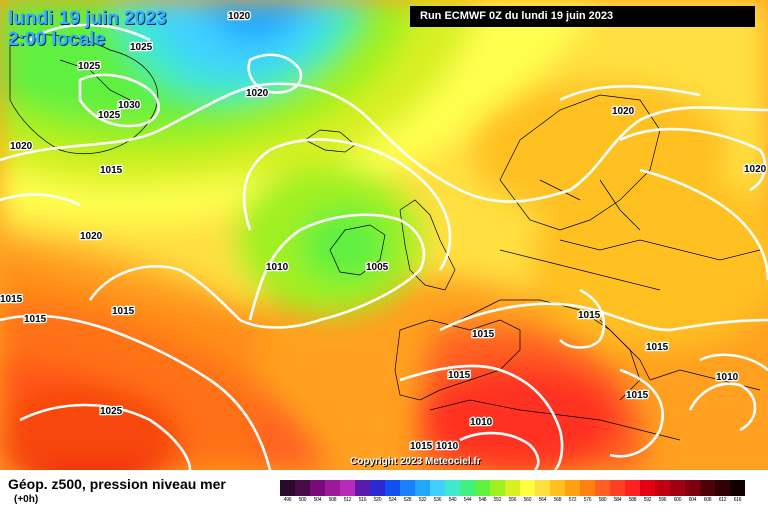  What do you see at coordinates (617, 500) in the screenshot?
I see `scale-tick: 584` at bounding box center [617, 500].